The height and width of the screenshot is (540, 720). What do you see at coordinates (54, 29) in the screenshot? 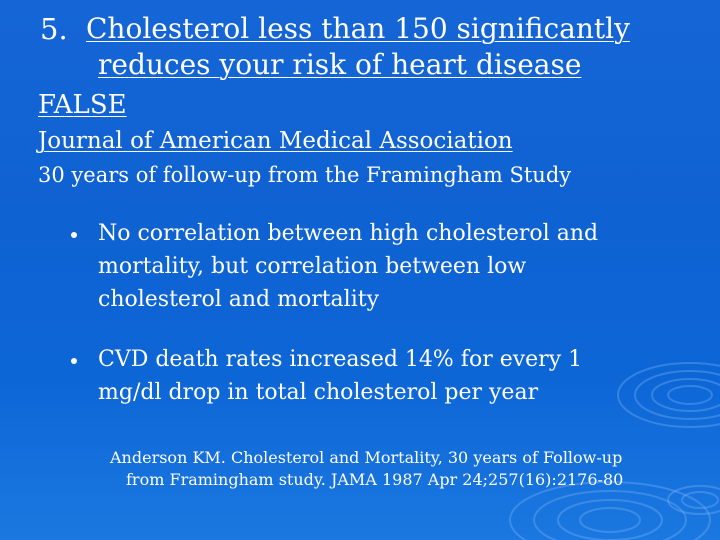
I see `item-number: 5.` at bounding box center [54, 29].